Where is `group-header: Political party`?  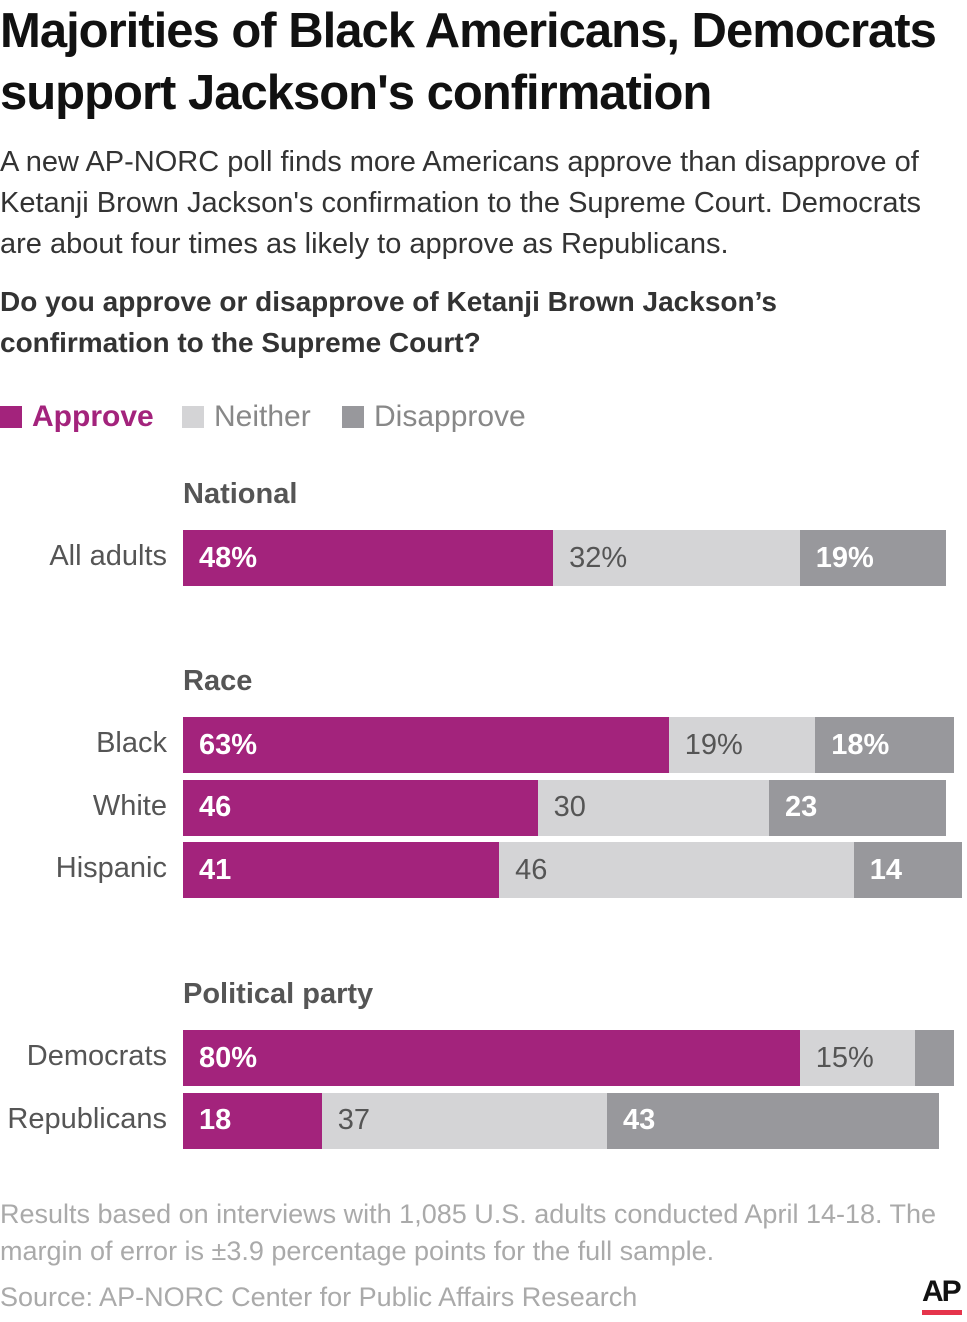 group-header: Political party is located at coordinates (278, 994).